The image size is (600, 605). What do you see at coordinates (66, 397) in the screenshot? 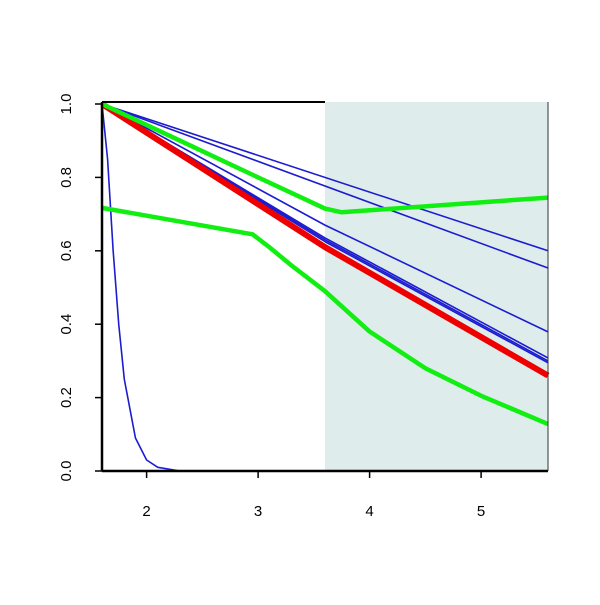
I see `y-tick-label: 0.2` at bounding box center [66, 397].